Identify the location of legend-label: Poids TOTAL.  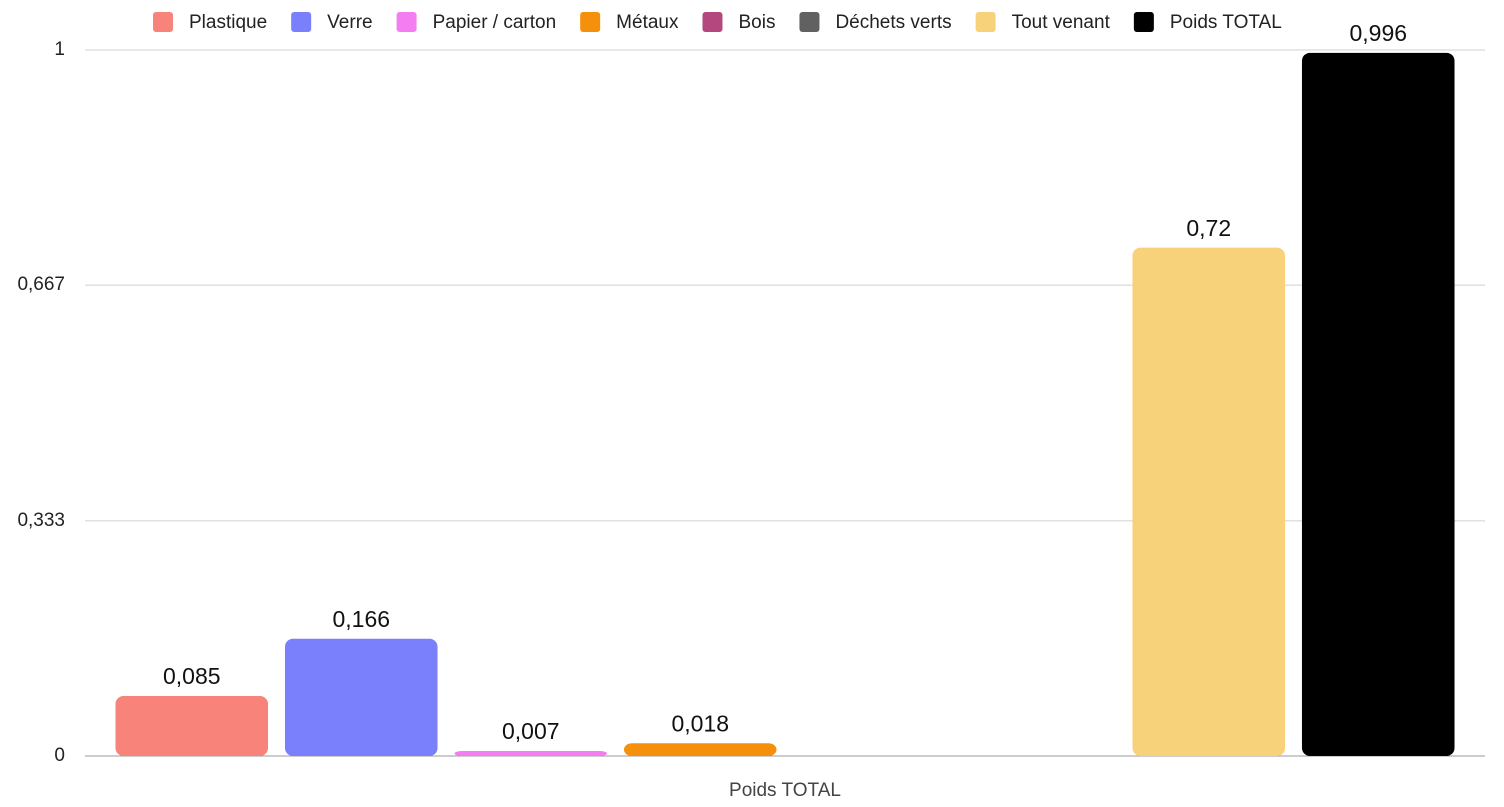
(1226, 22).